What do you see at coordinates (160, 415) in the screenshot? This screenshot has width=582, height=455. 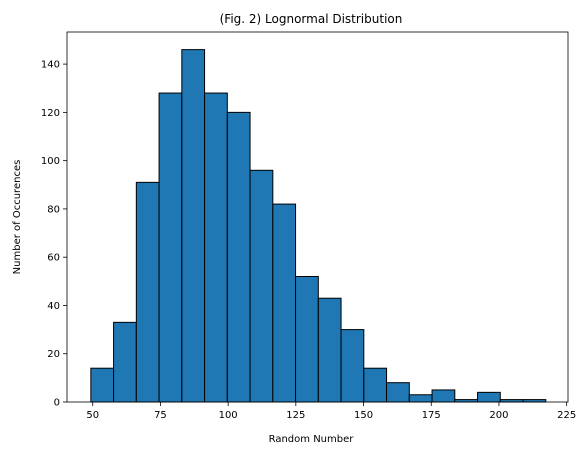 I see `x-tick-label: 75` at bounding box center [160, 415].